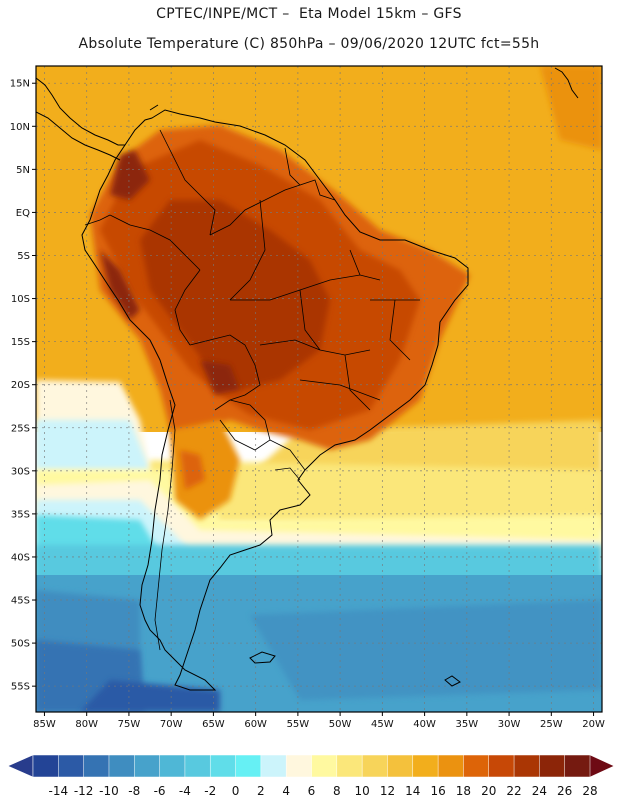 Image resolution: width=618 pixels, height=800 pixels. Describe the element at coordinates (80, 119) in the screenshot. I see `central-america-coastline` at that location.